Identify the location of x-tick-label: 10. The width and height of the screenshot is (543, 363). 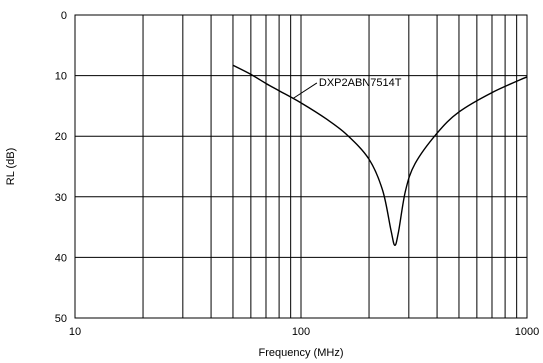
(75, 332).